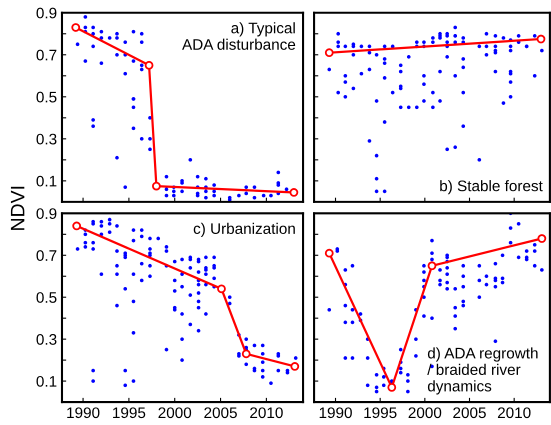 Image resolution: width=551 pixels, height=425 pixels. Describe the element at coordinates (491, 187) in the screenshot. I see `annotation: b) Stable forest` at that location.